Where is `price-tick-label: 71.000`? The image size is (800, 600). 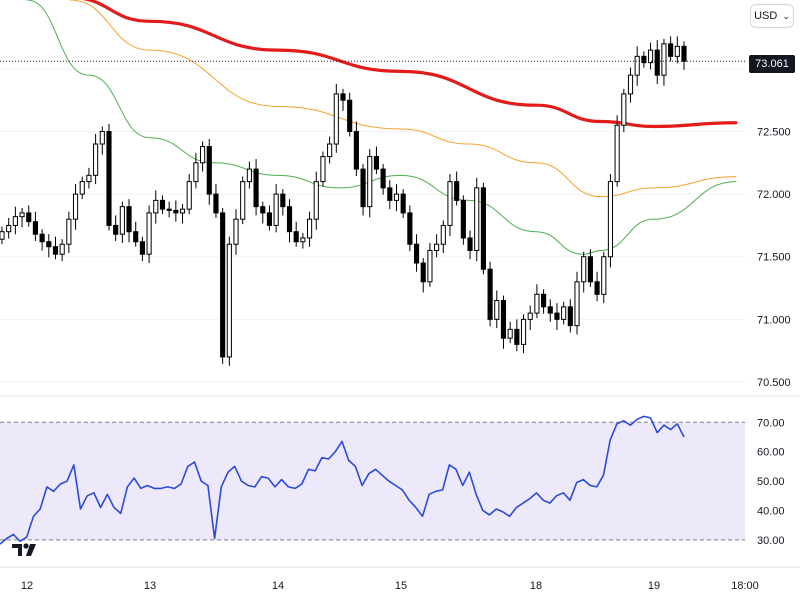 price-tick-label: 71.000 is located at coordinates (774, 320).